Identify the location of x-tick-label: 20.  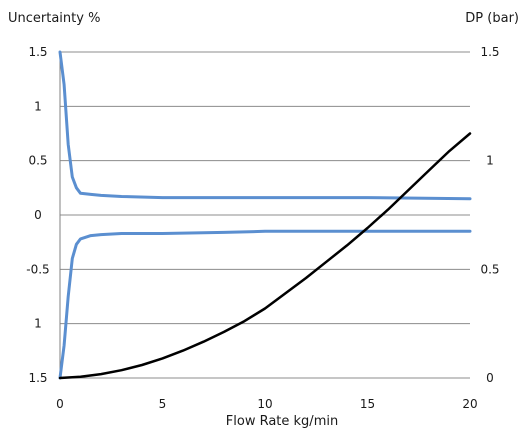
(469, 404).